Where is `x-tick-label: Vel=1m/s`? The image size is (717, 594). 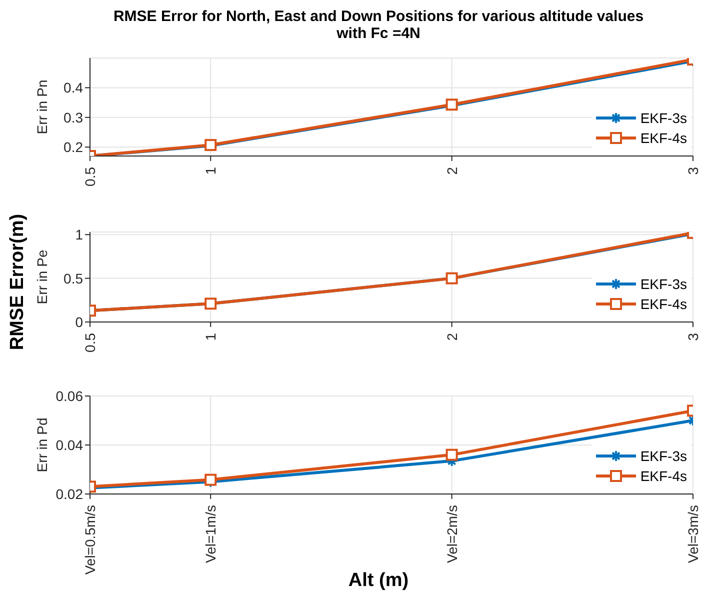
x-tick-label: Vel=1m/s is located at coordinates (210, 534).